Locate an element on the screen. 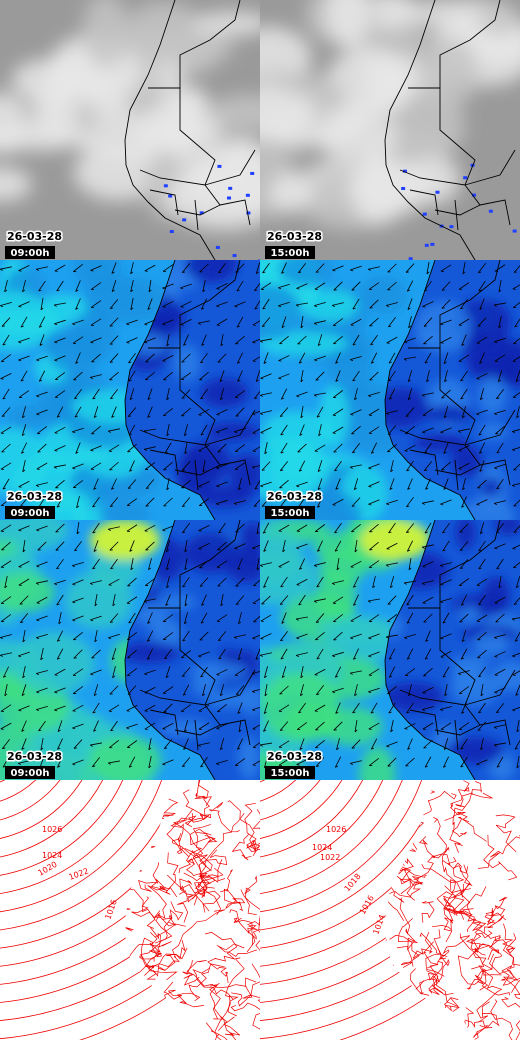  wind-speed is located at coordinates (81, 650).